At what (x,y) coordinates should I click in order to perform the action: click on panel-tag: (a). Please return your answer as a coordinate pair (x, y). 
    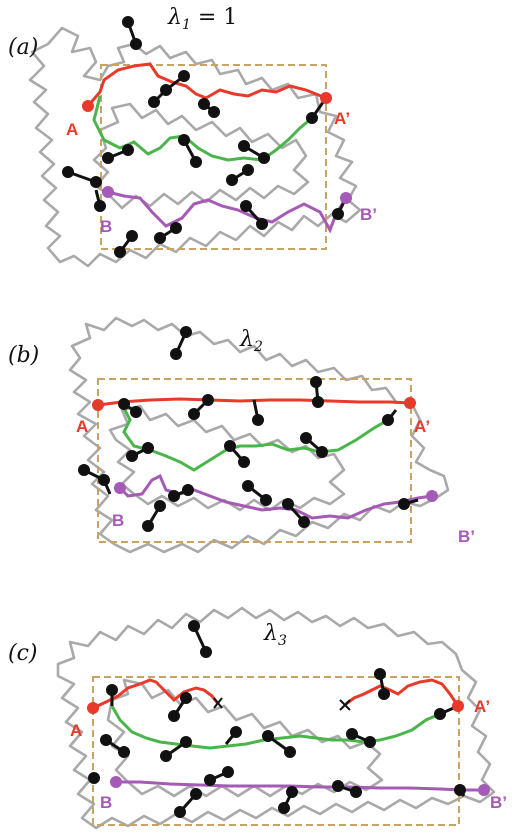
    Looking at the image, I should click on (23, 47).